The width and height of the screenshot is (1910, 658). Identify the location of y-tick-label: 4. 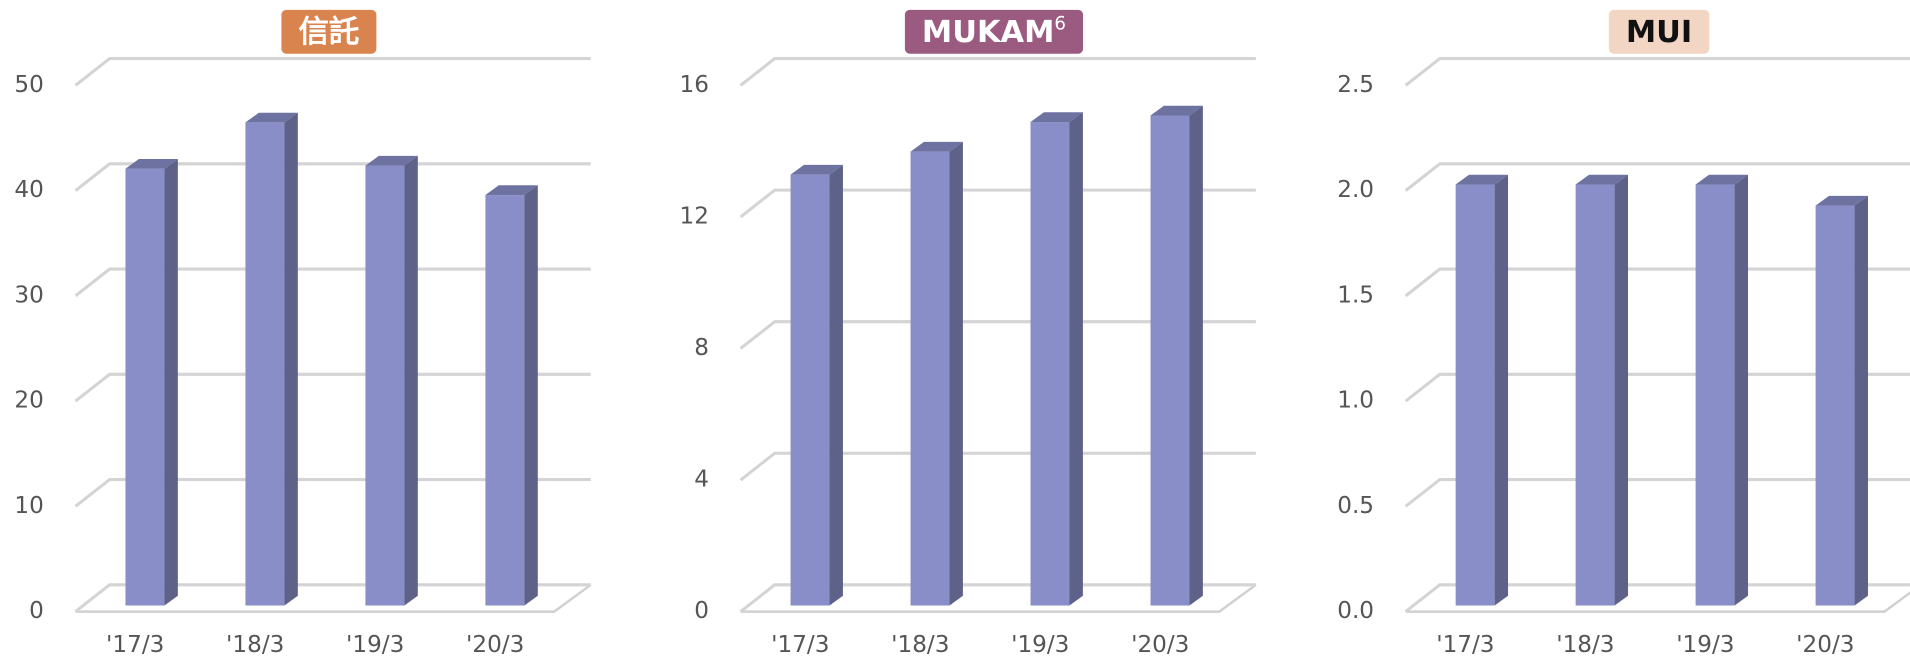
(701, 480).